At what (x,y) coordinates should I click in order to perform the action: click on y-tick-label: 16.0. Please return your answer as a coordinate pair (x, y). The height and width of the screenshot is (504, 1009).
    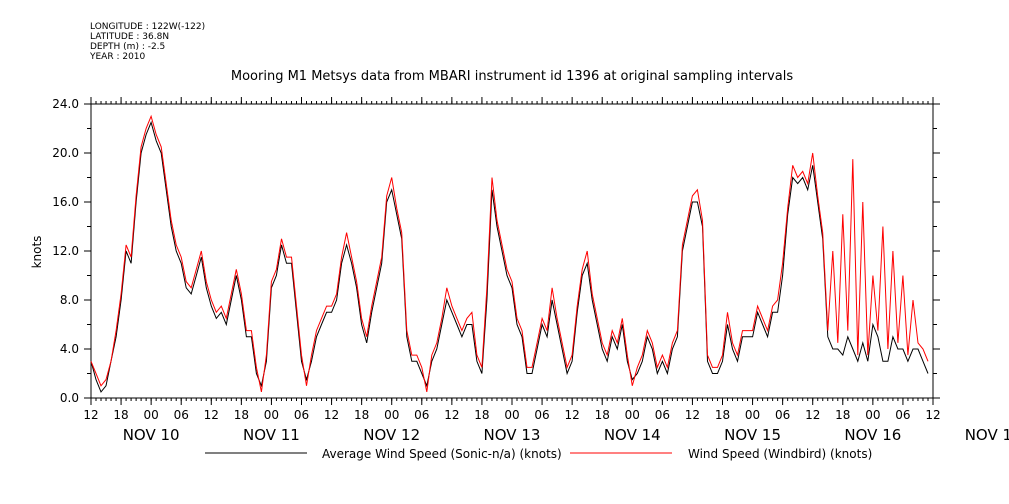
    Looking at the image, I should click on (65, 202).